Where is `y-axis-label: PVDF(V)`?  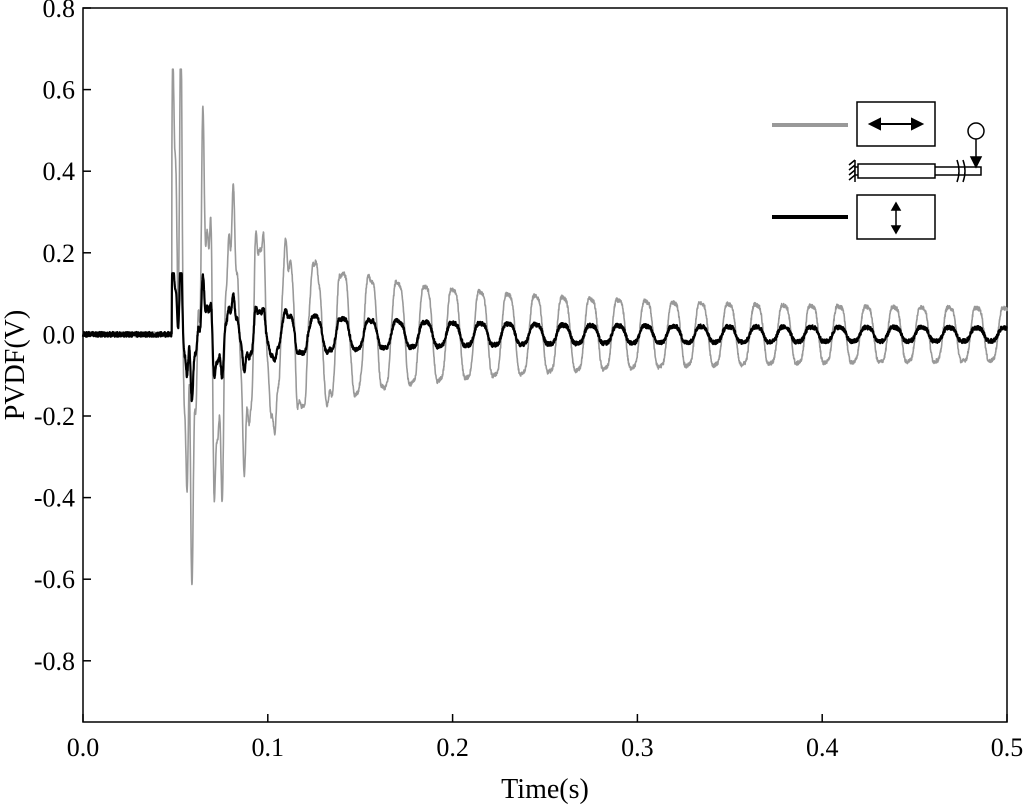 y-axis-label: PVDF(V) is located at coordinates (15, 365).